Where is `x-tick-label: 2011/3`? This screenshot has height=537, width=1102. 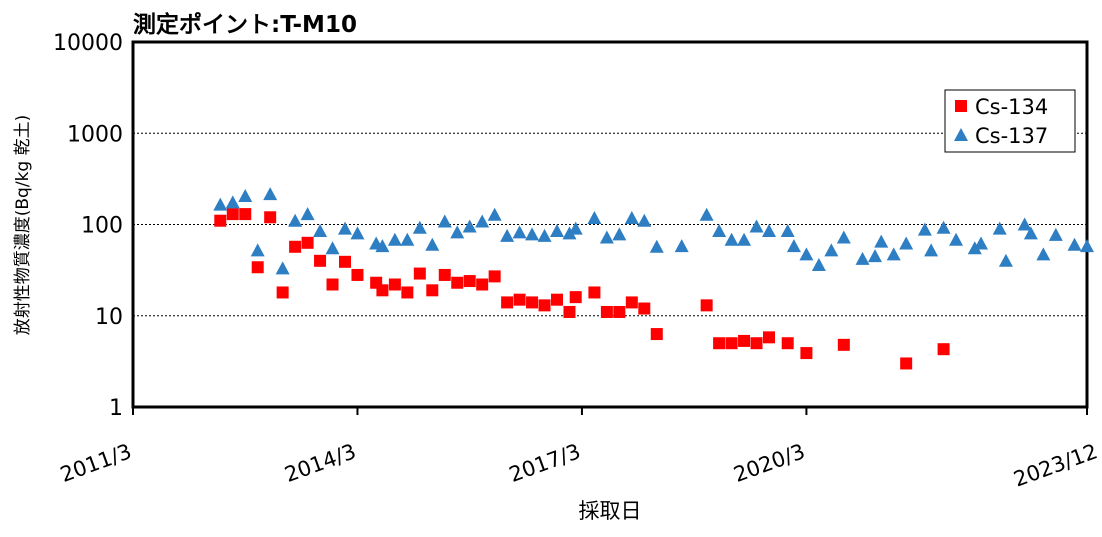 x-tick-label: 2011/3 is located at coordinates (96, 463).